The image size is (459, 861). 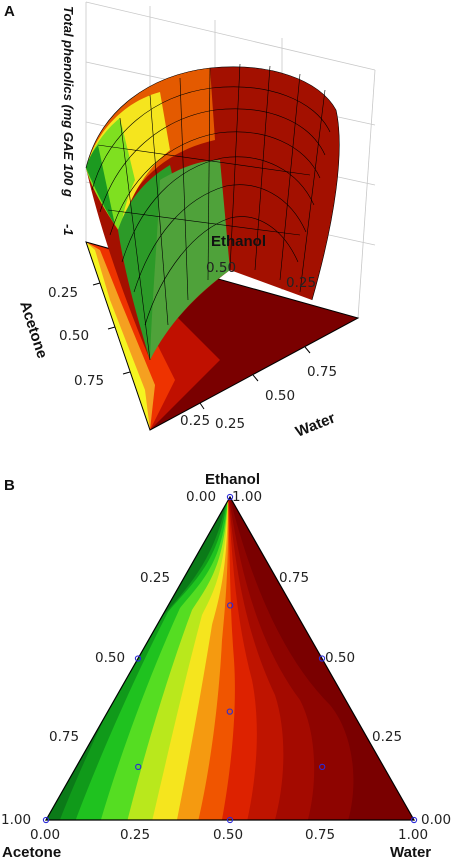 What do you see at coordinates (294, 578) in the screenshot?
I see `panel-b-right-tick: 0.75` at bounding box center [294, 578].